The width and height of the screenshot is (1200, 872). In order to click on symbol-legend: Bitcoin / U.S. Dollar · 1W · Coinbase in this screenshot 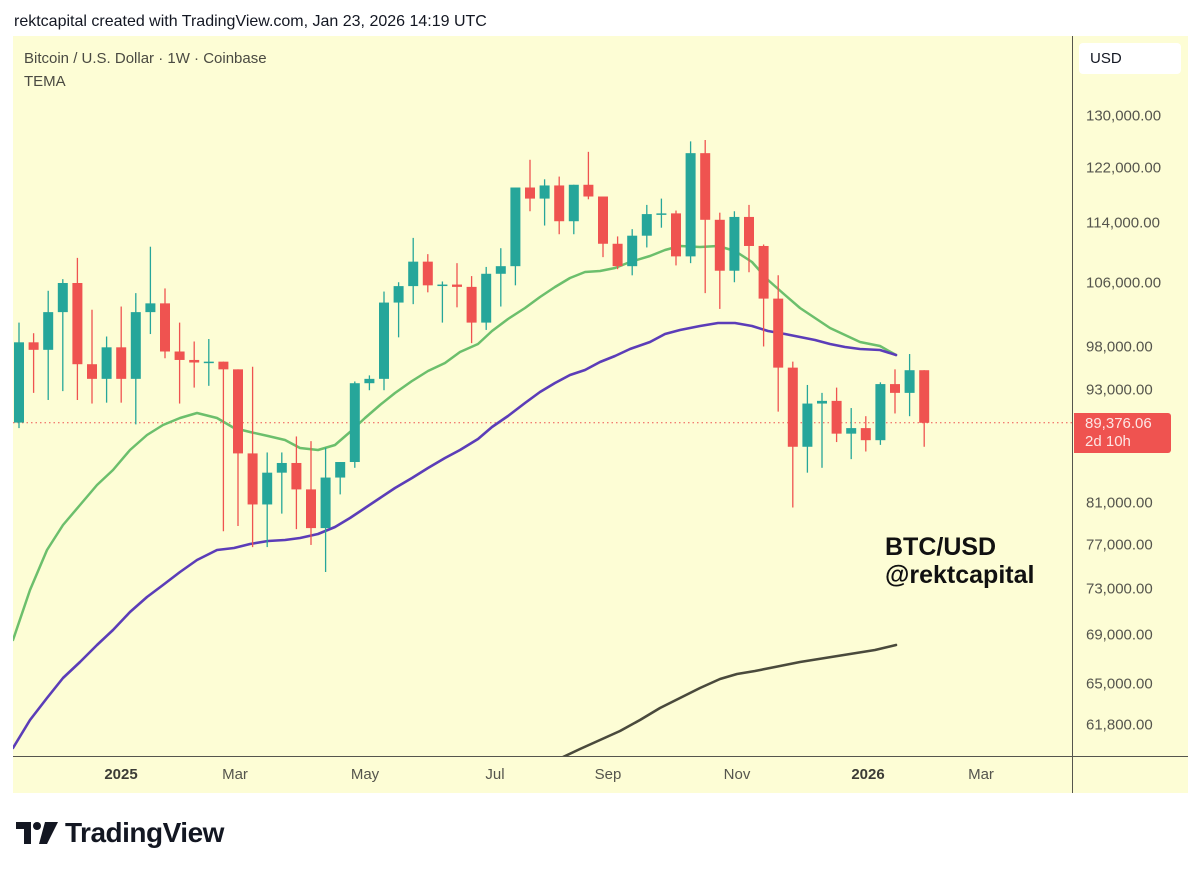, I will do `click(145, 58)`.